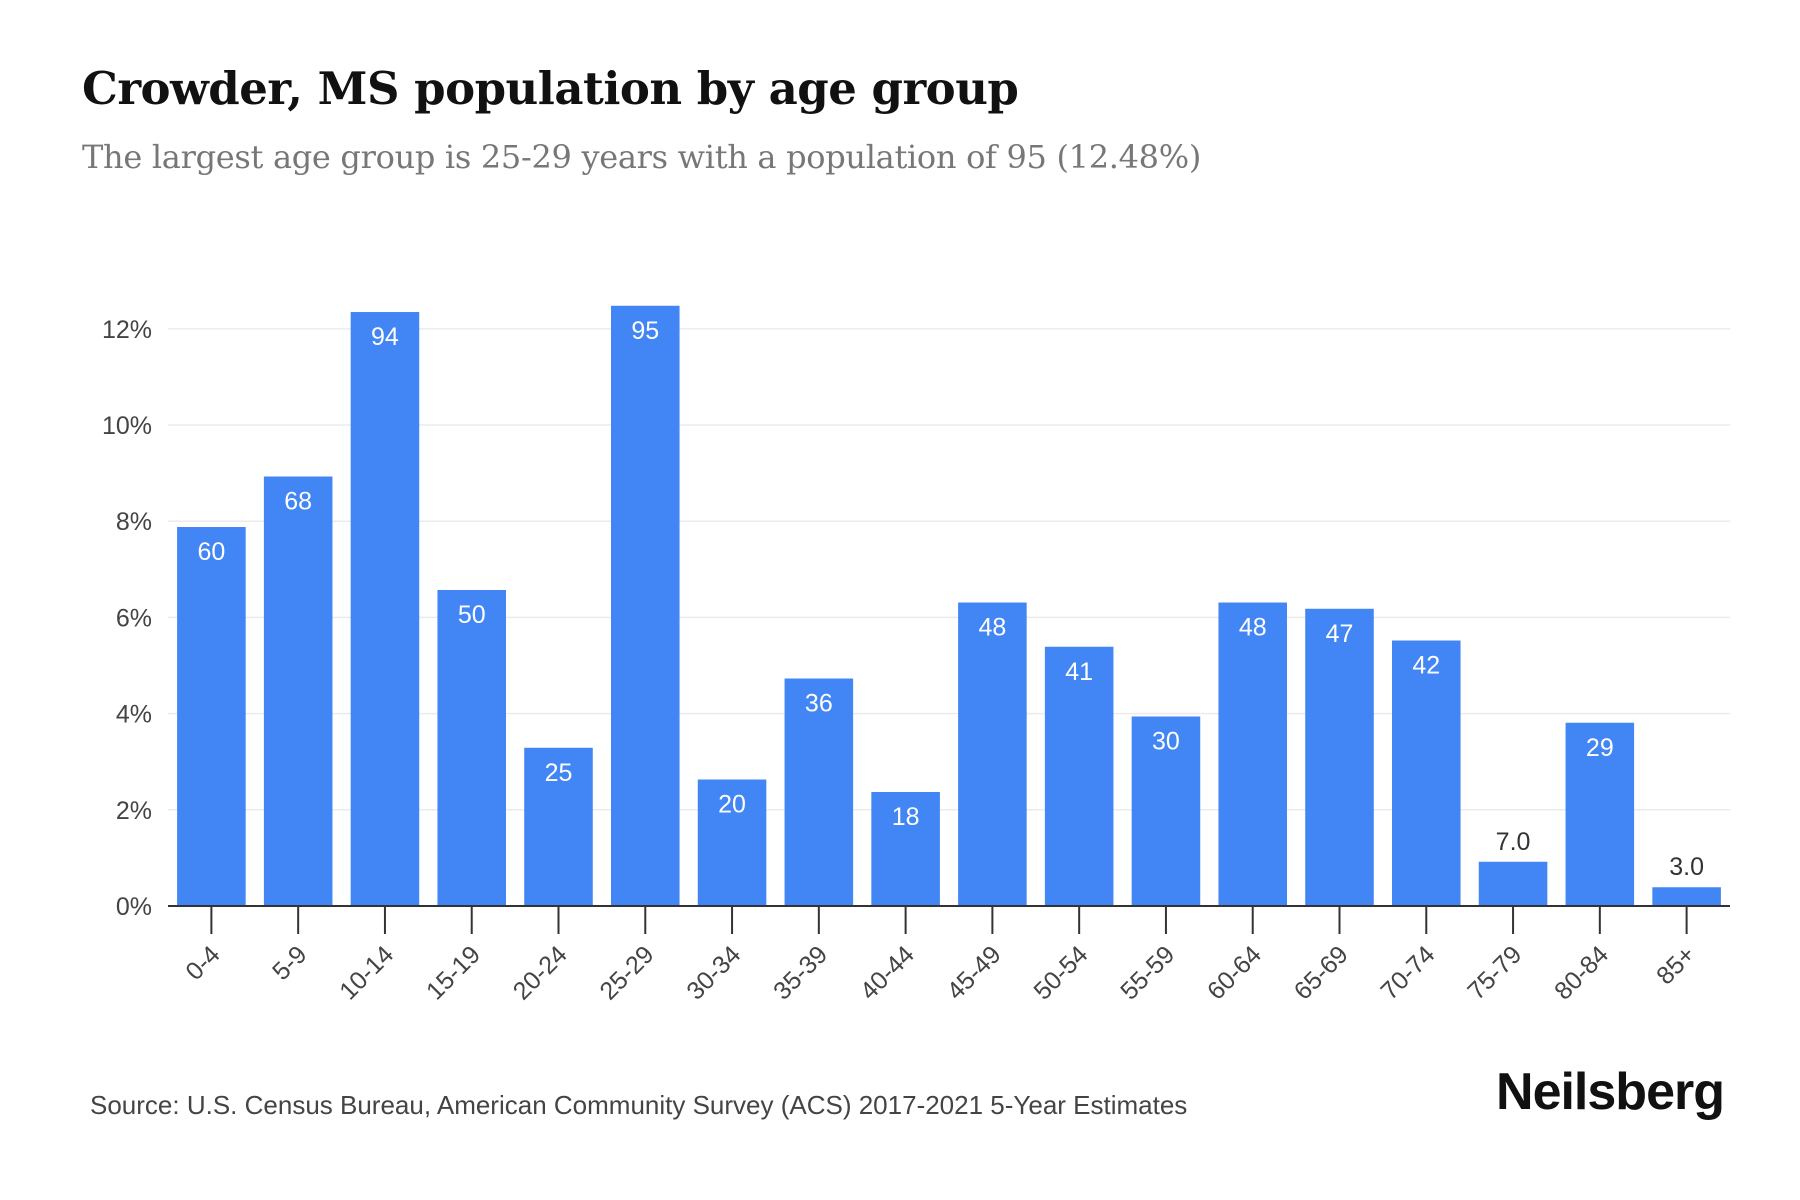 The height and width of the screenshot is (1200, 1800). Describe the element at coordinates (1426, 666) in the screenshot. I see `bar-value-label: 42` at that location.